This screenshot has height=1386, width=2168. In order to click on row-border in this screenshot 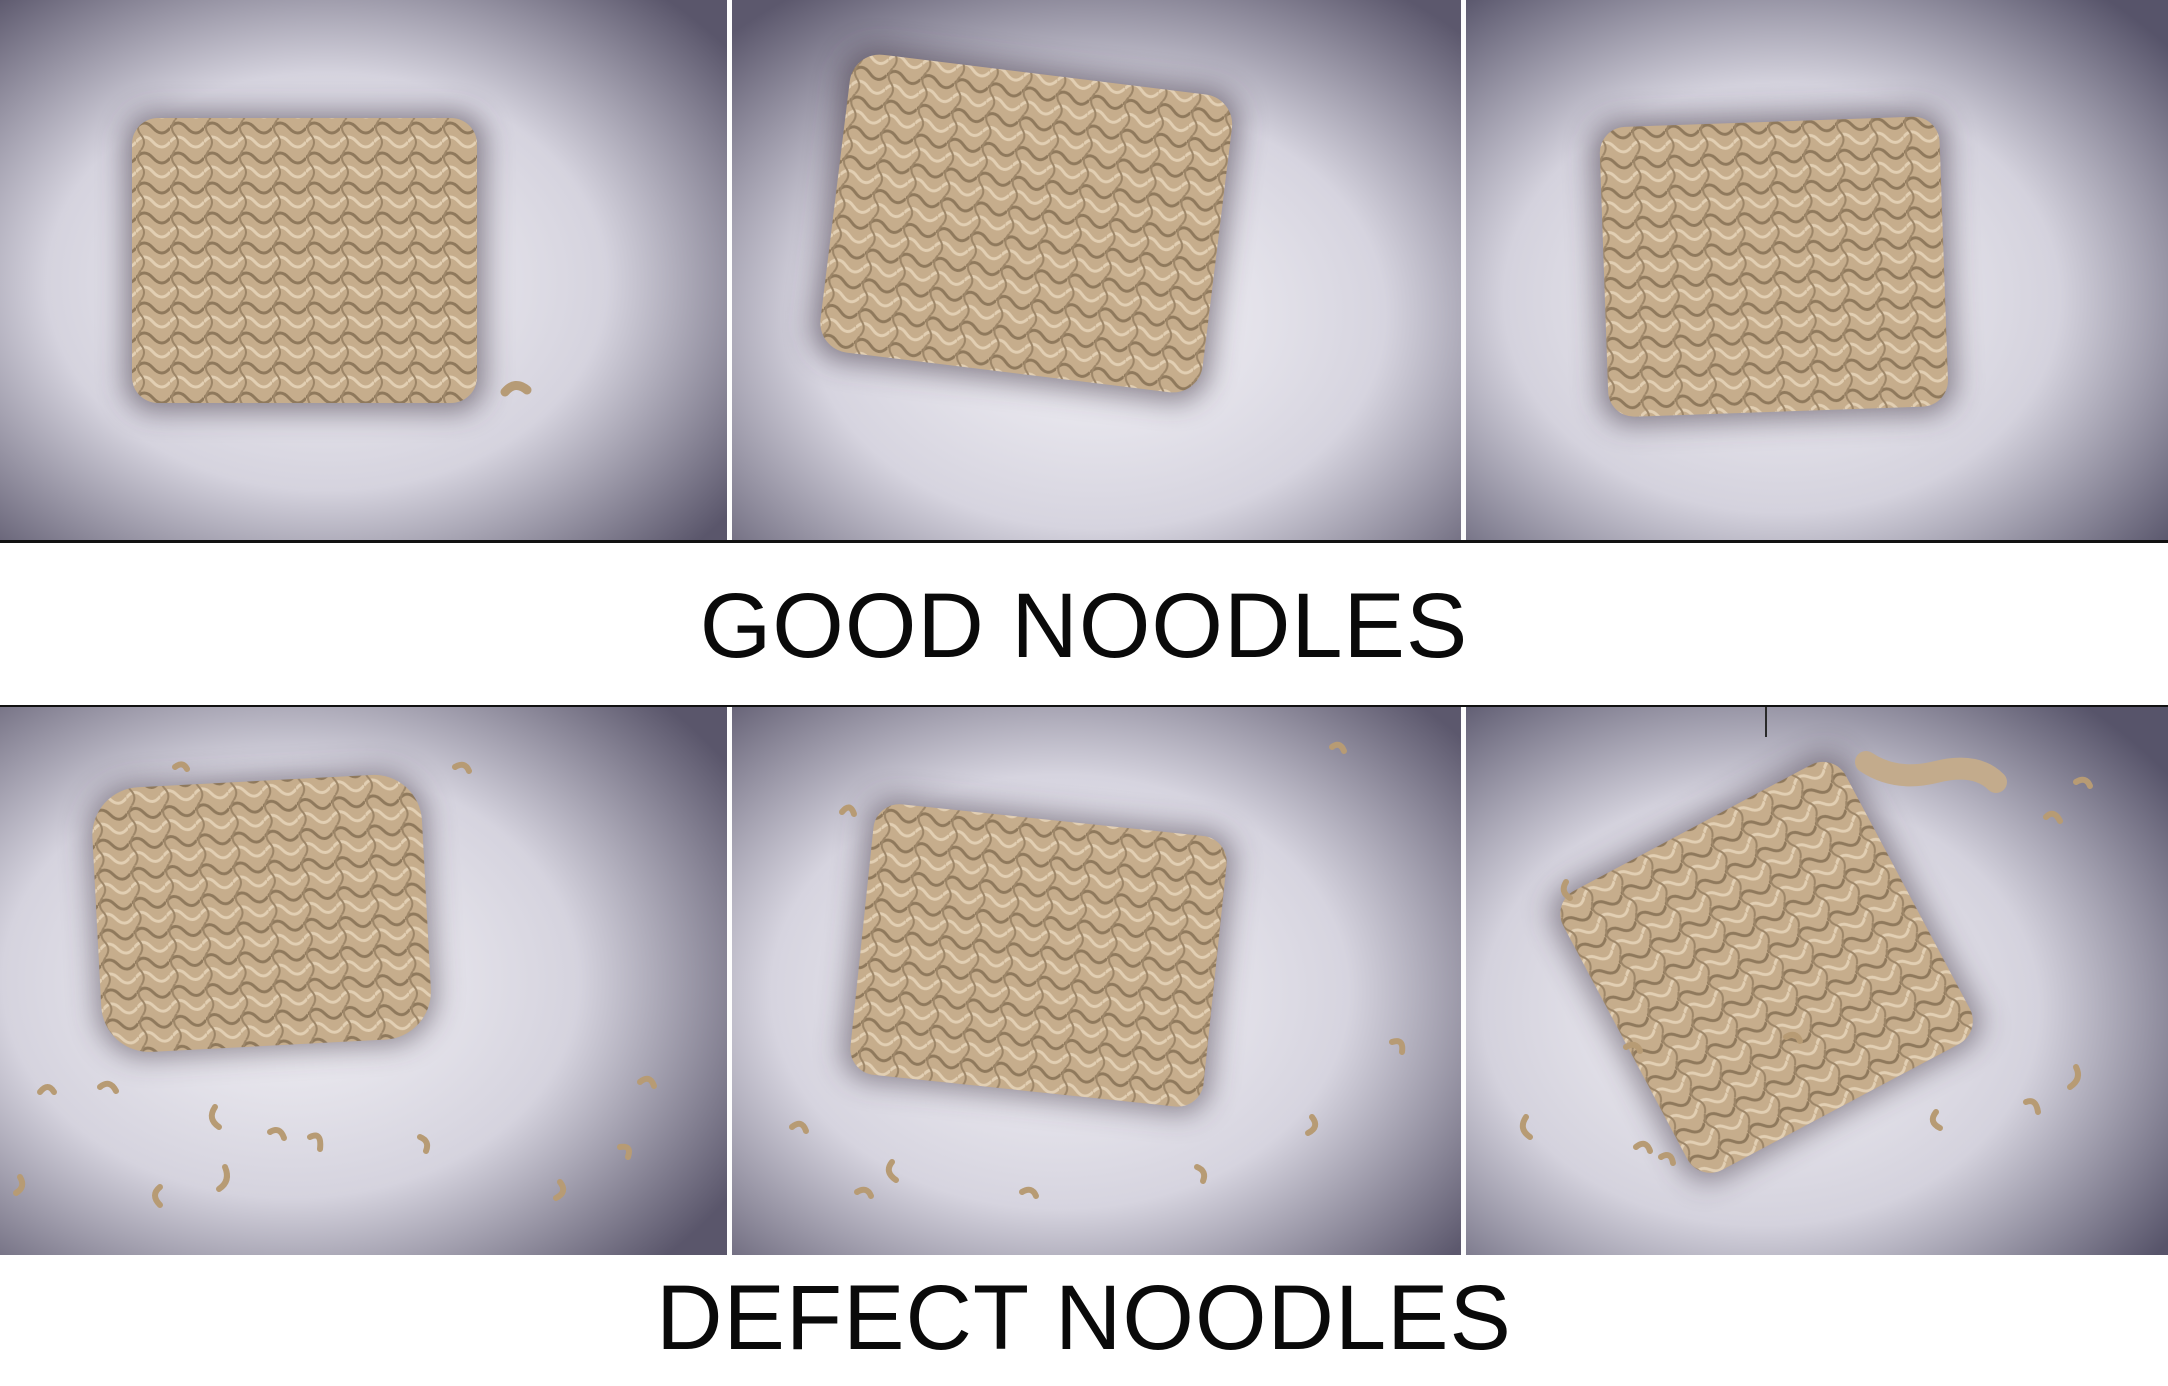, I will do `click(1084, 541)`.